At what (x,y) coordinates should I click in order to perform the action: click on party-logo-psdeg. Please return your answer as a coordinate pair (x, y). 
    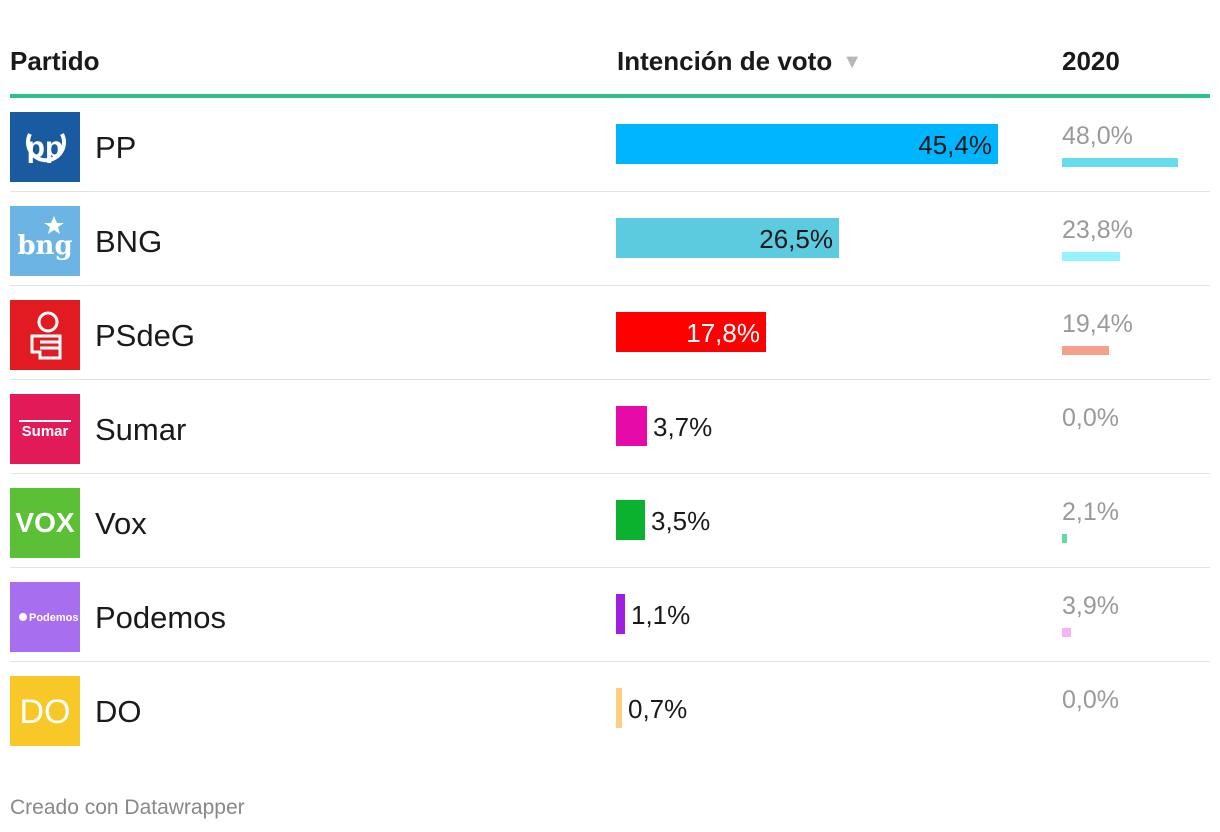
    Looking at the image, I should click on (45, 335).